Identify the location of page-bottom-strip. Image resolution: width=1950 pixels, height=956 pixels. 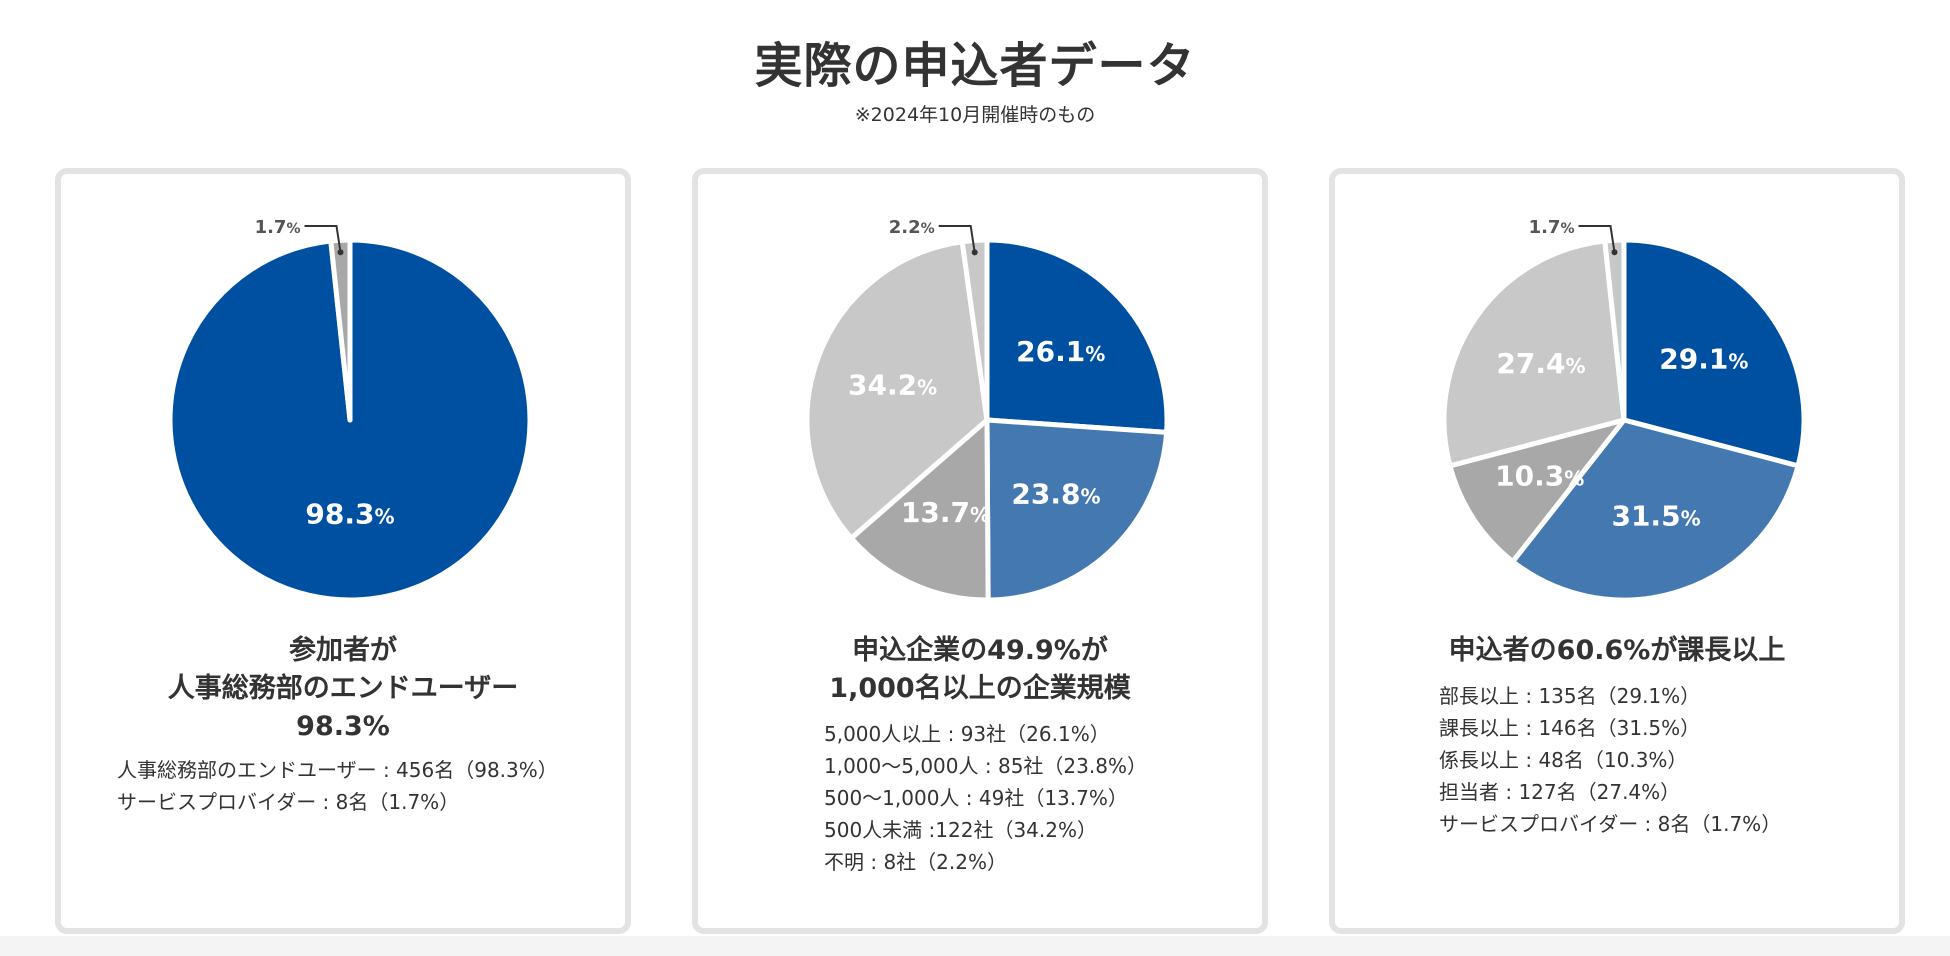
(975, 946).